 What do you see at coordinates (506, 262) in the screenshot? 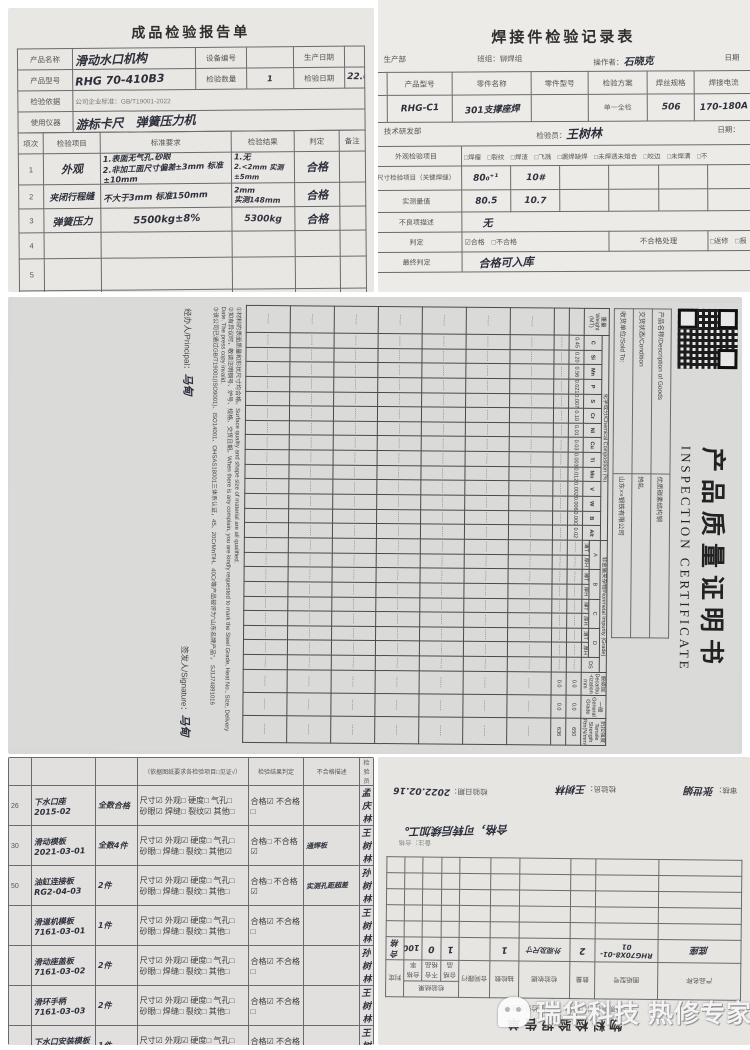
I see `final-judgement: 合格可入库` at bounding box center [506, 262].